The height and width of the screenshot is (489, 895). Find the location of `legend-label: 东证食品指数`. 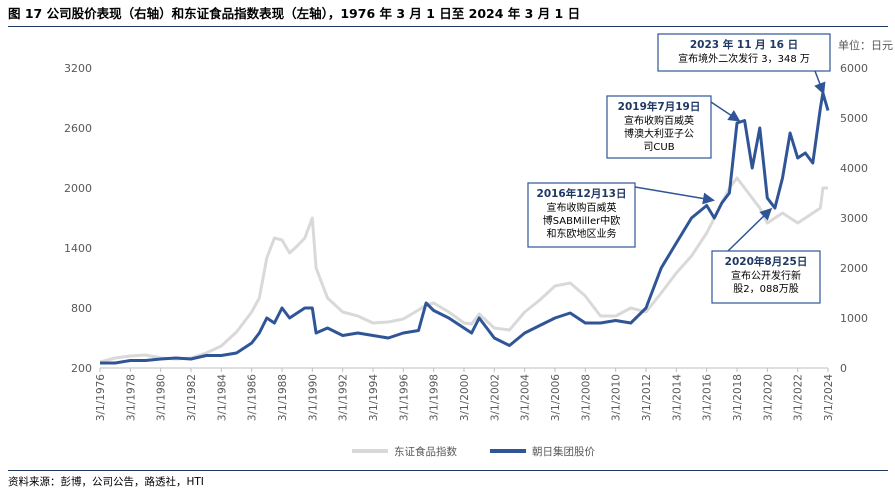

legend-label: 东证食品指数 is located at coordinates (425, 451).